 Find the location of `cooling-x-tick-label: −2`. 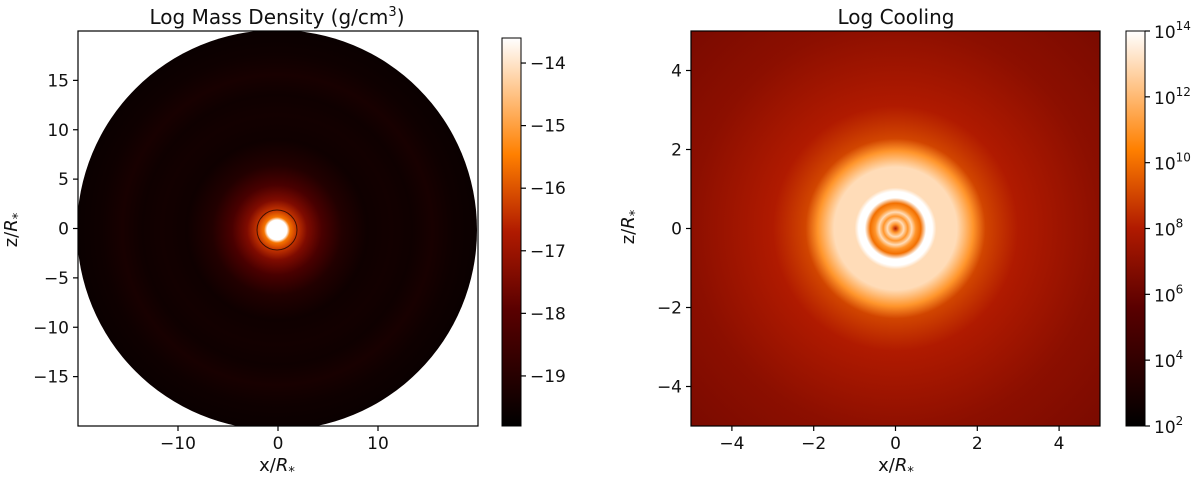

cooling-x-tick-label: −2 is located at coordinates (813, 444).